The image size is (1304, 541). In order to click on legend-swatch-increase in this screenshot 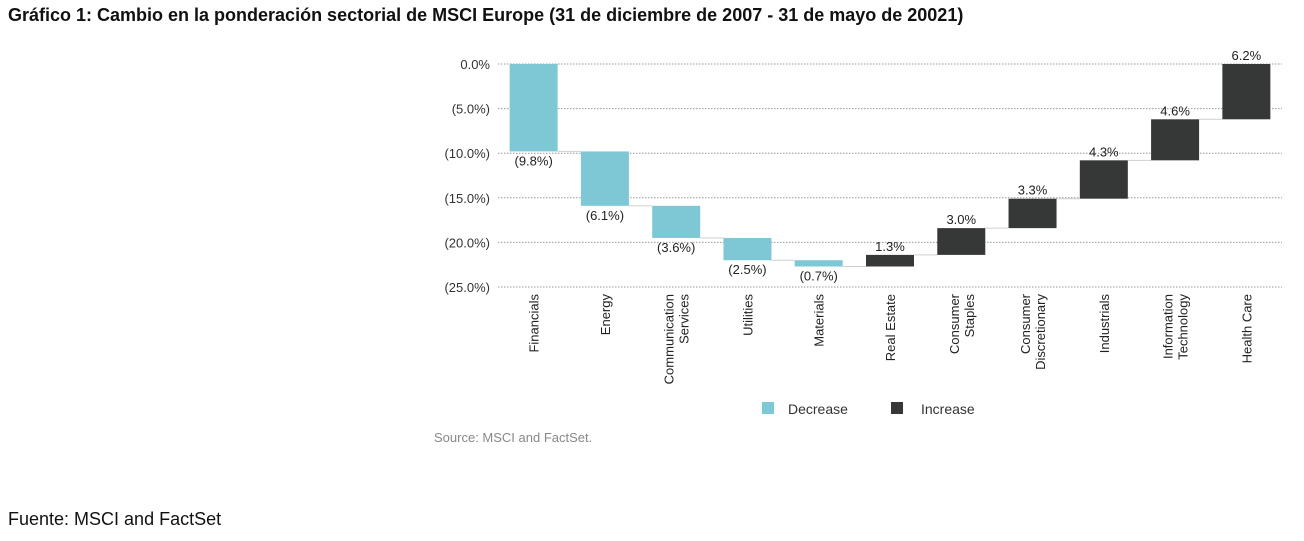, I will do `click(897, 408)`.